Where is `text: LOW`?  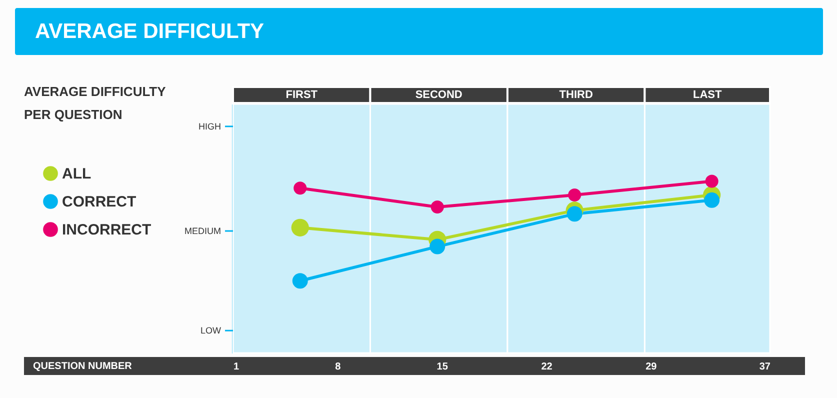 text: LOW is located at coordinates (211, 331).